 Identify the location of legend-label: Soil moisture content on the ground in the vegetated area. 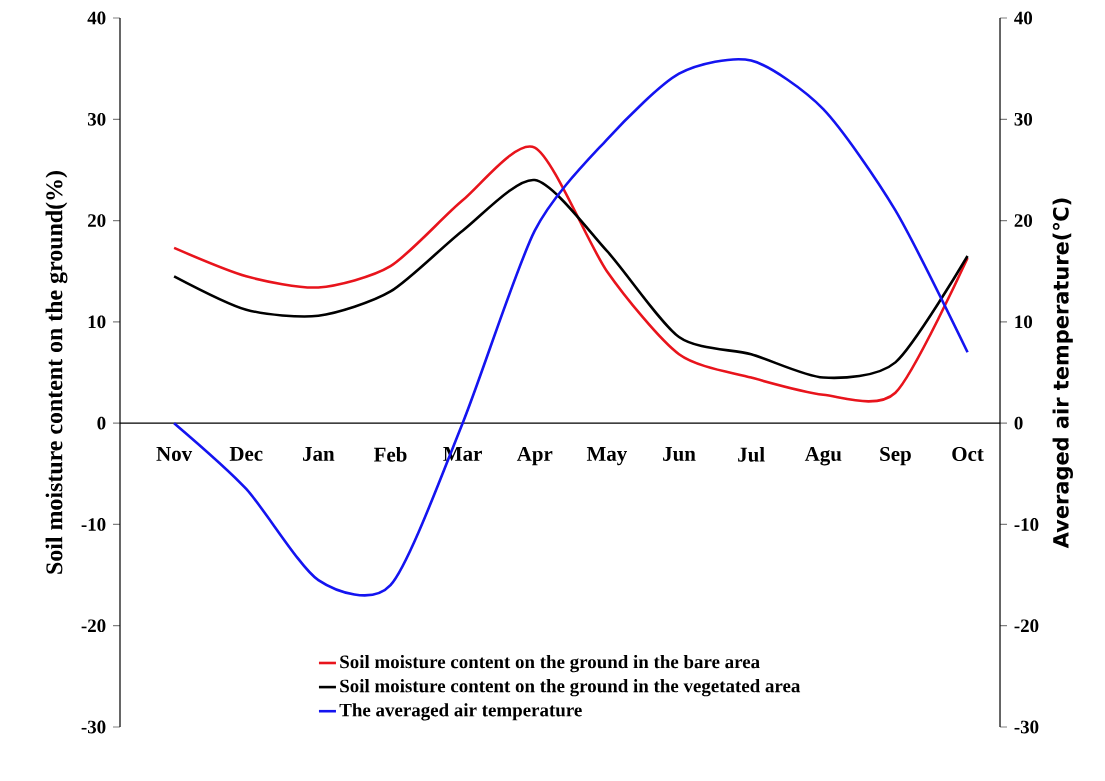
(570, 688).